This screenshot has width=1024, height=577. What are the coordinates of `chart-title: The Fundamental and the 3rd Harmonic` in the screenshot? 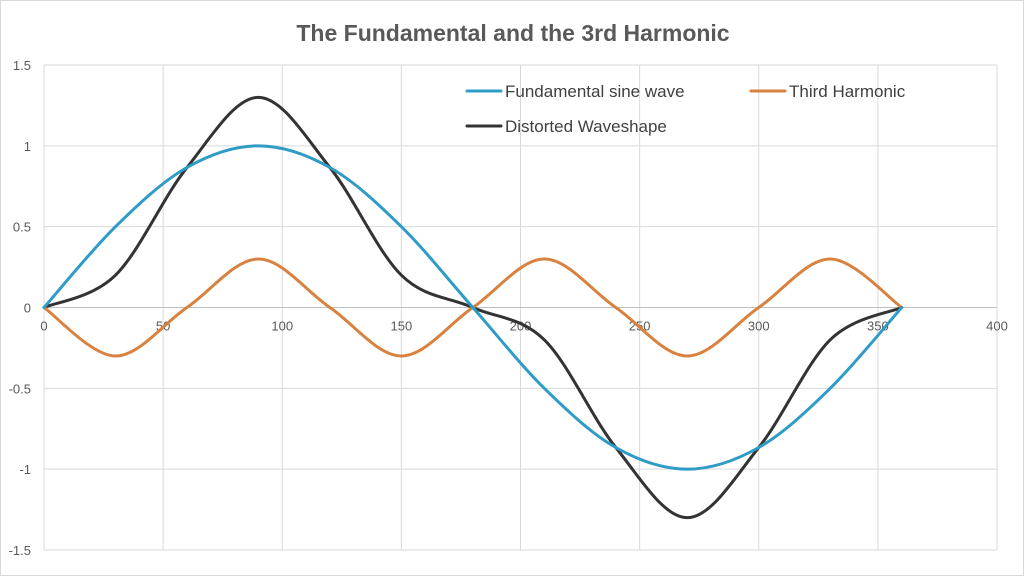 It's located at (512, 33).